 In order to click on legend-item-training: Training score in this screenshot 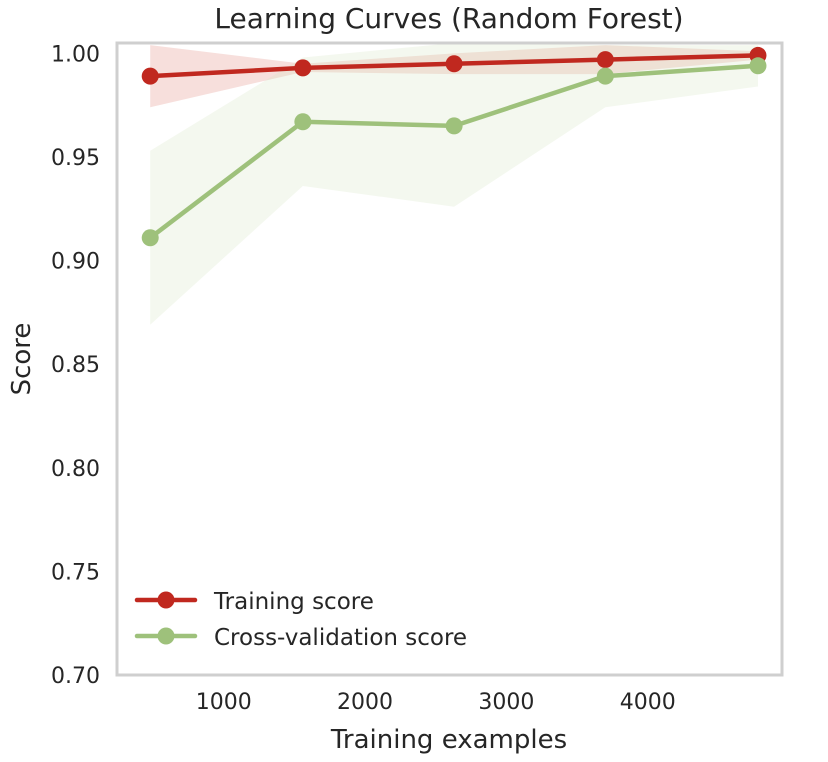, I will do `click(254, 602)`.